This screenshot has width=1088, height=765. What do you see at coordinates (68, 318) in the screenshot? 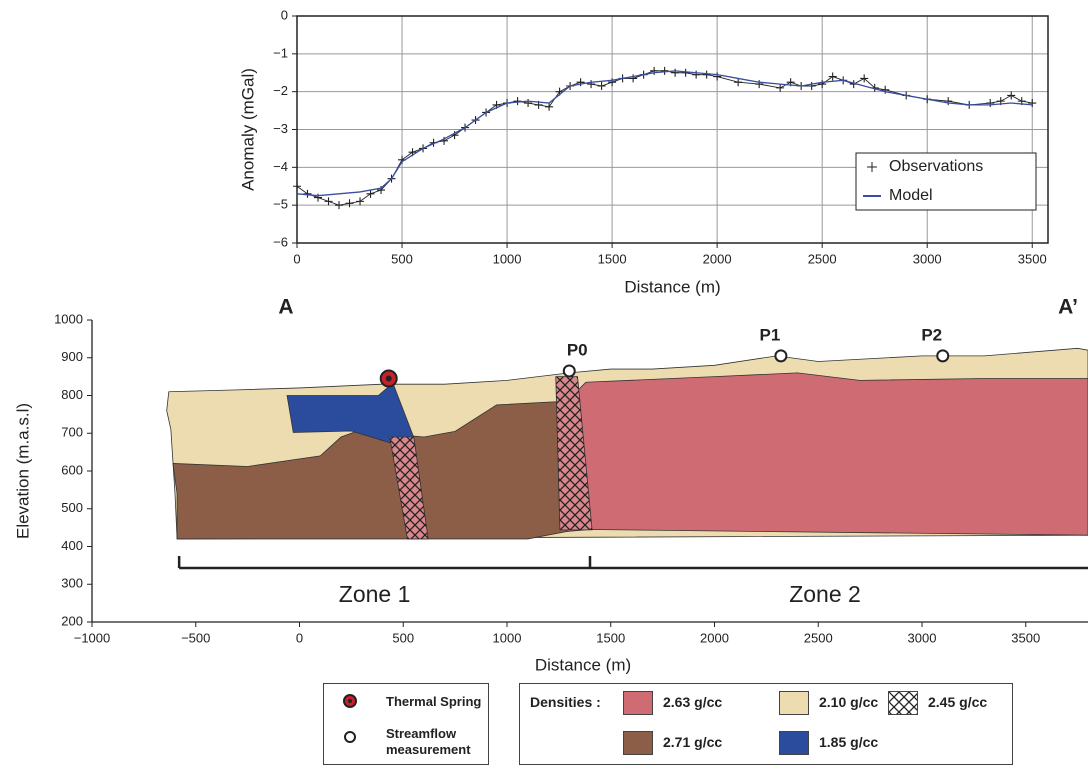
I see `y-tick-label: 1000` at bounding box center [68, 318].